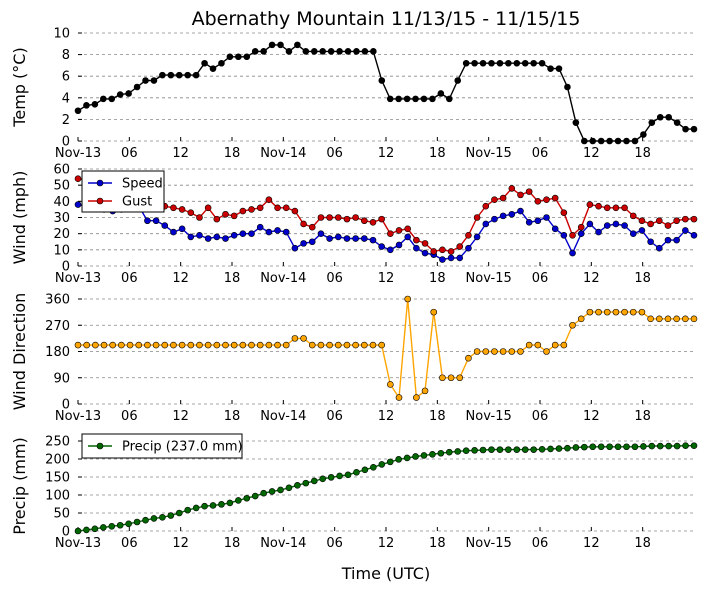 This screenshot has width=705, height=597. Describe the element at coordinates (182, 447) in the screenshot. I see `precip-legend-label: Precip (237.0 mm)` at that location.